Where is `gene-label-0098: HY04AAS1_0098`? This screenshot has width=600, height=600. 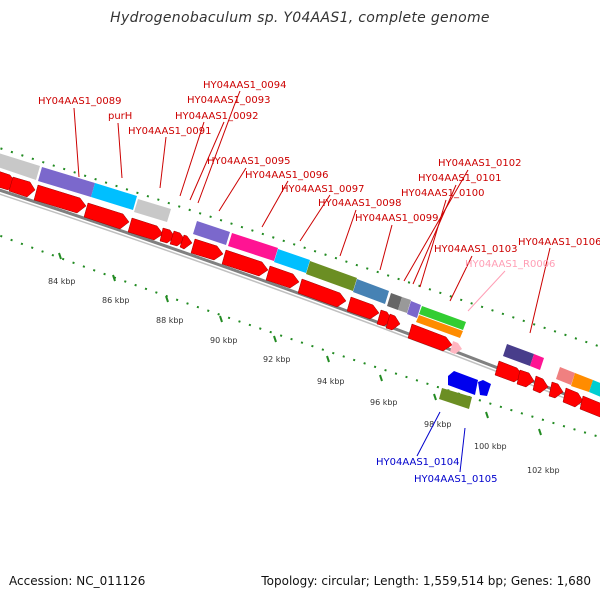
gene-label-0098: HY04AAS1_0098 is located at coordinates (359, 203).